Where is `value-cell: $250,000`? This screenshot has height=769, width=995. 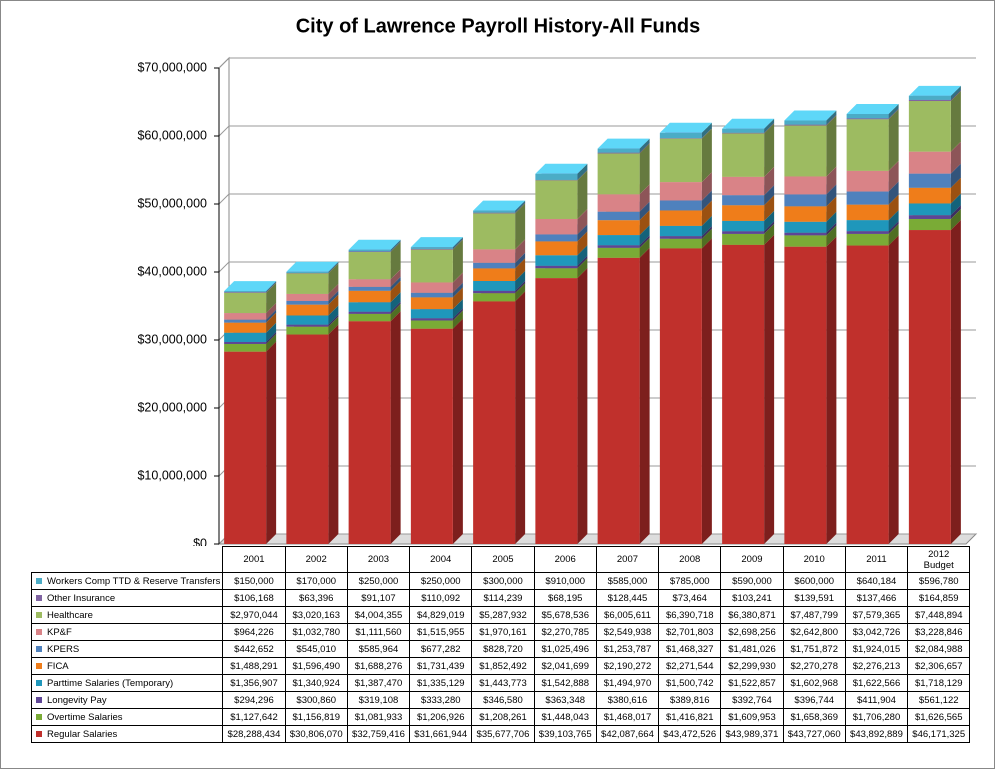
value-cell: $250,000 is located at coordinates (378, 581).